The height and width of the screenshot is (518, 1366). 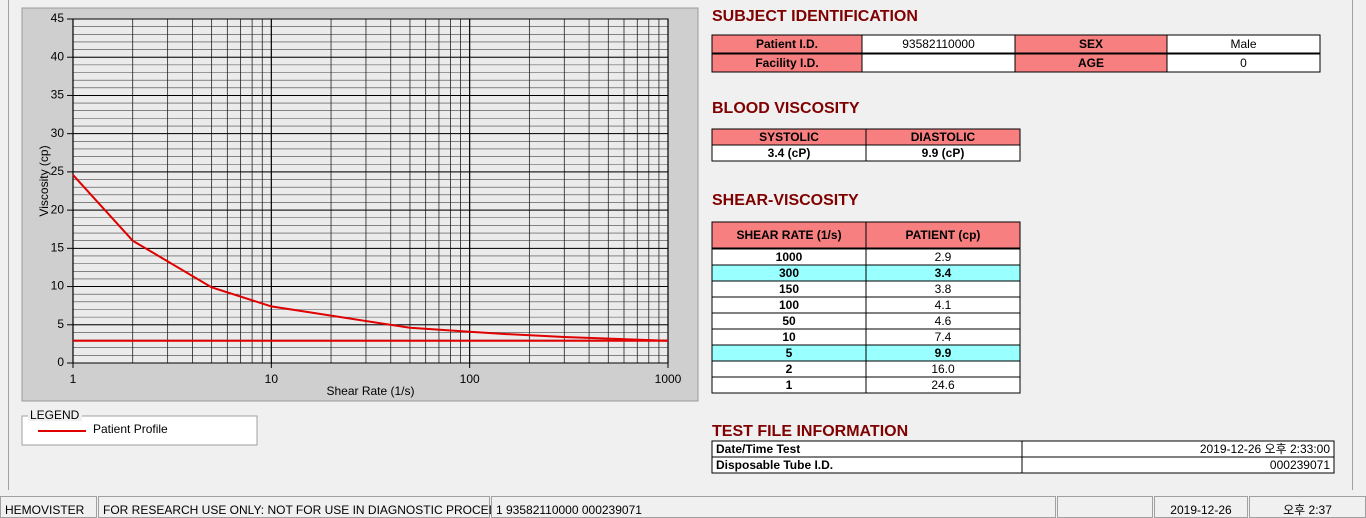 What do you see at coordinates (785, 200) in the screenshot?
I see `section-title: SHEAR-VISCOSITY` at bounding box center [785, 200].